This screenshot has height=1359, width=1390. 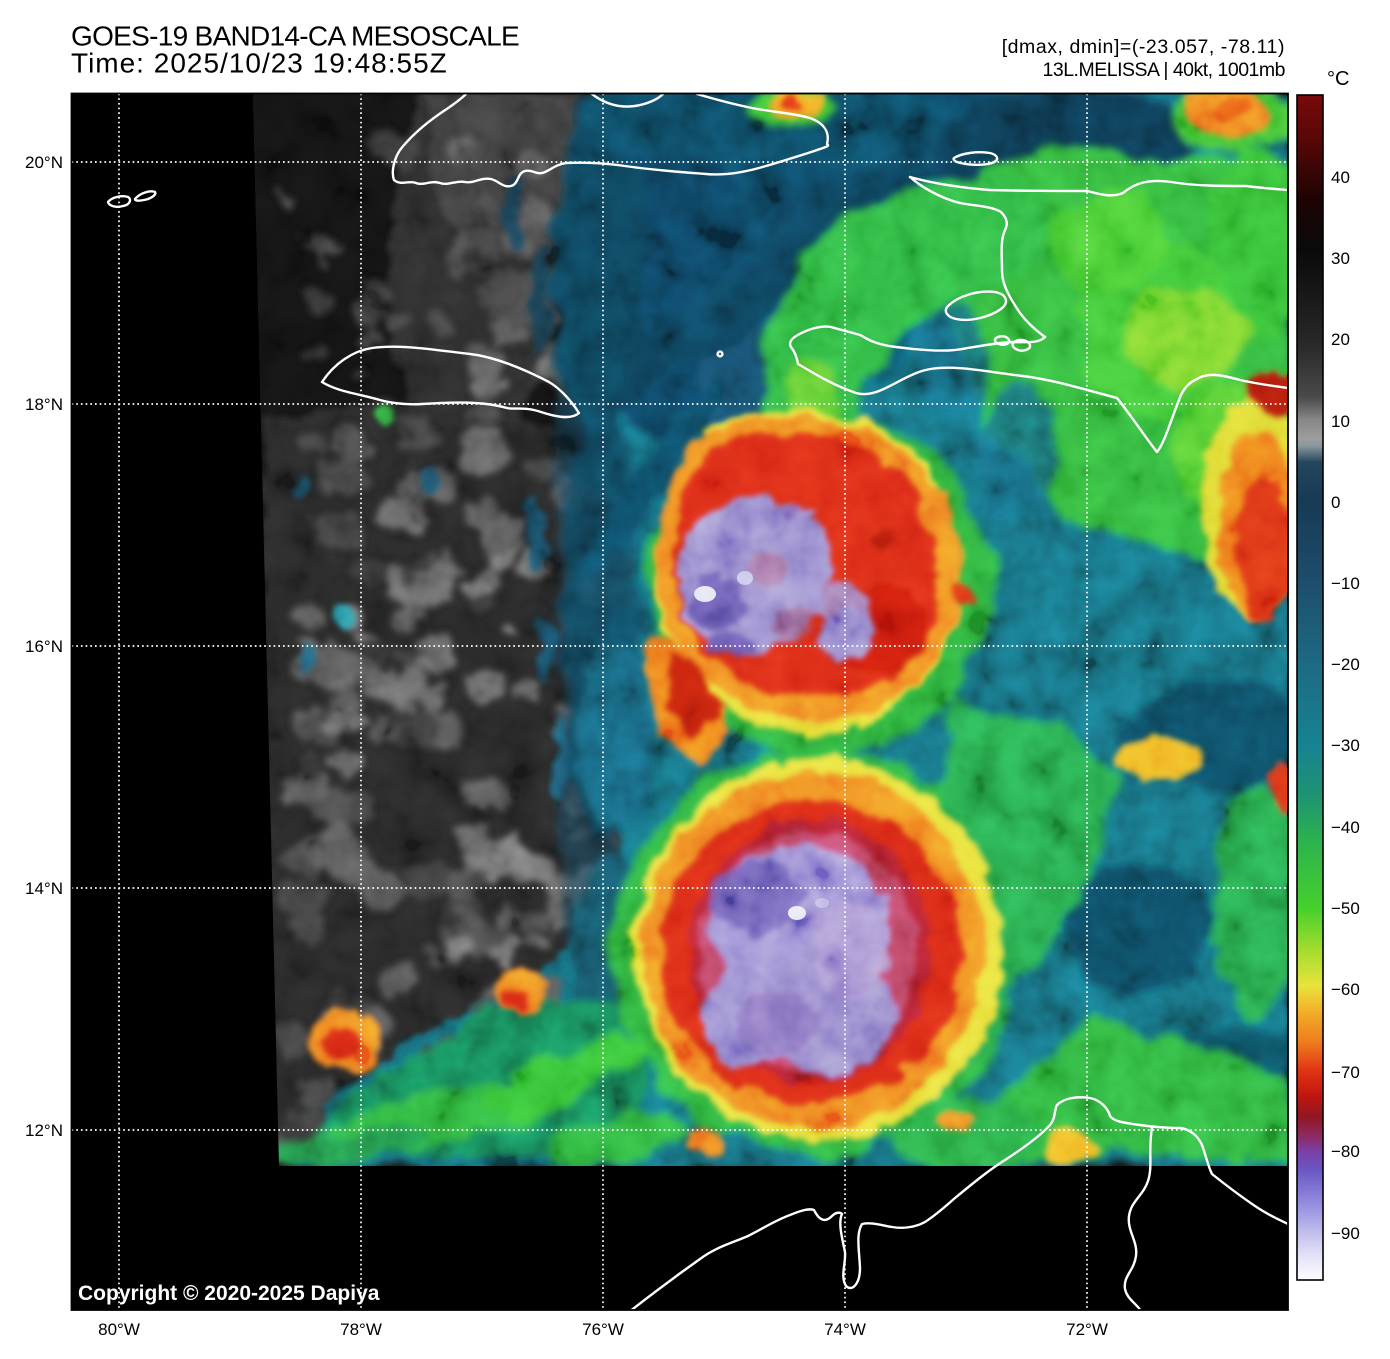 I want to click on svg-text: 18°N, so click(x=44, y=404).